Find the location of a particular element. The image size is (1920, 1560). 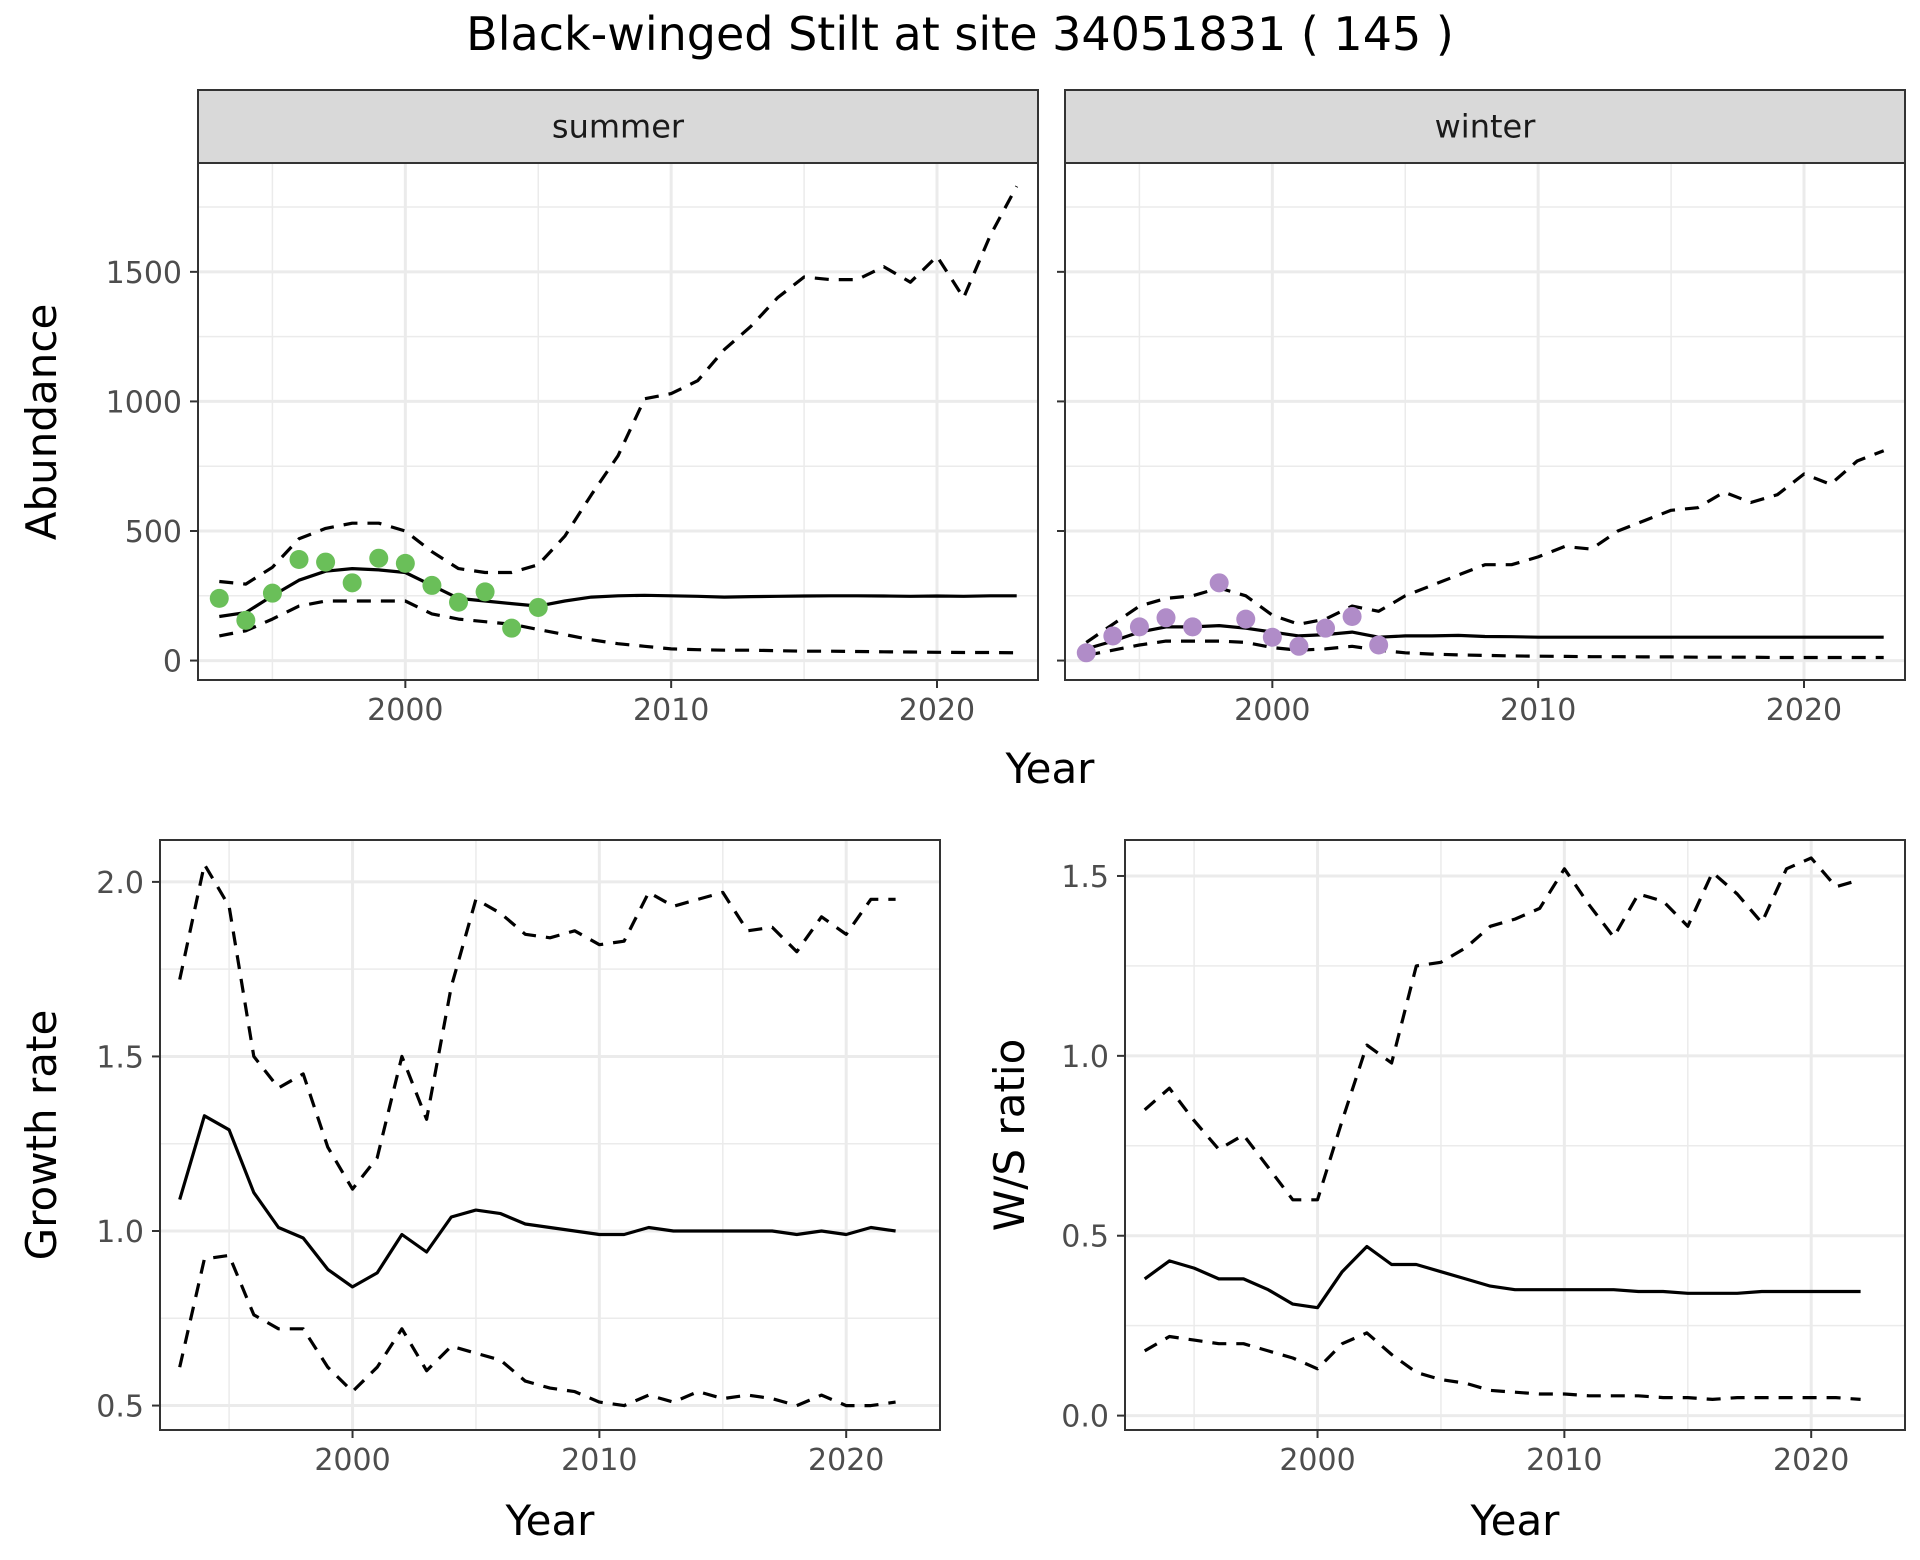

summer-y-axis-label: Abundance is located at coordinates (41, 422).